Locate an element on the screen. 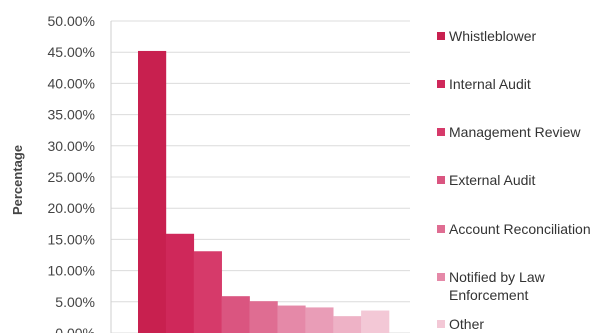  legend-label: Other is located at coordinates (466, 324).